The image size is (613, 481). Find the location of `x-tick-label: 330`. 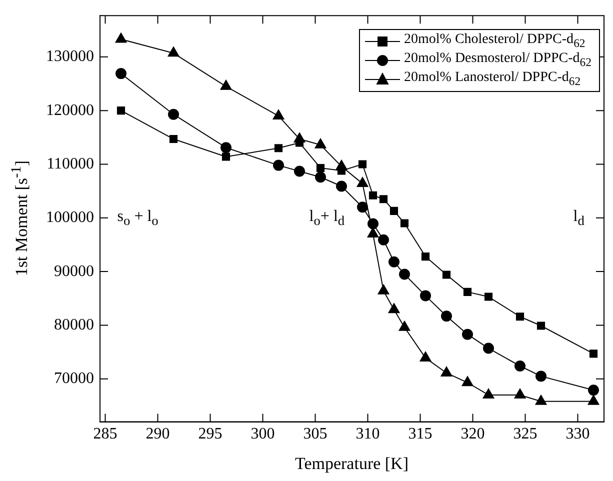

x-tick-label: 330 is located at coordinates (578, 434).